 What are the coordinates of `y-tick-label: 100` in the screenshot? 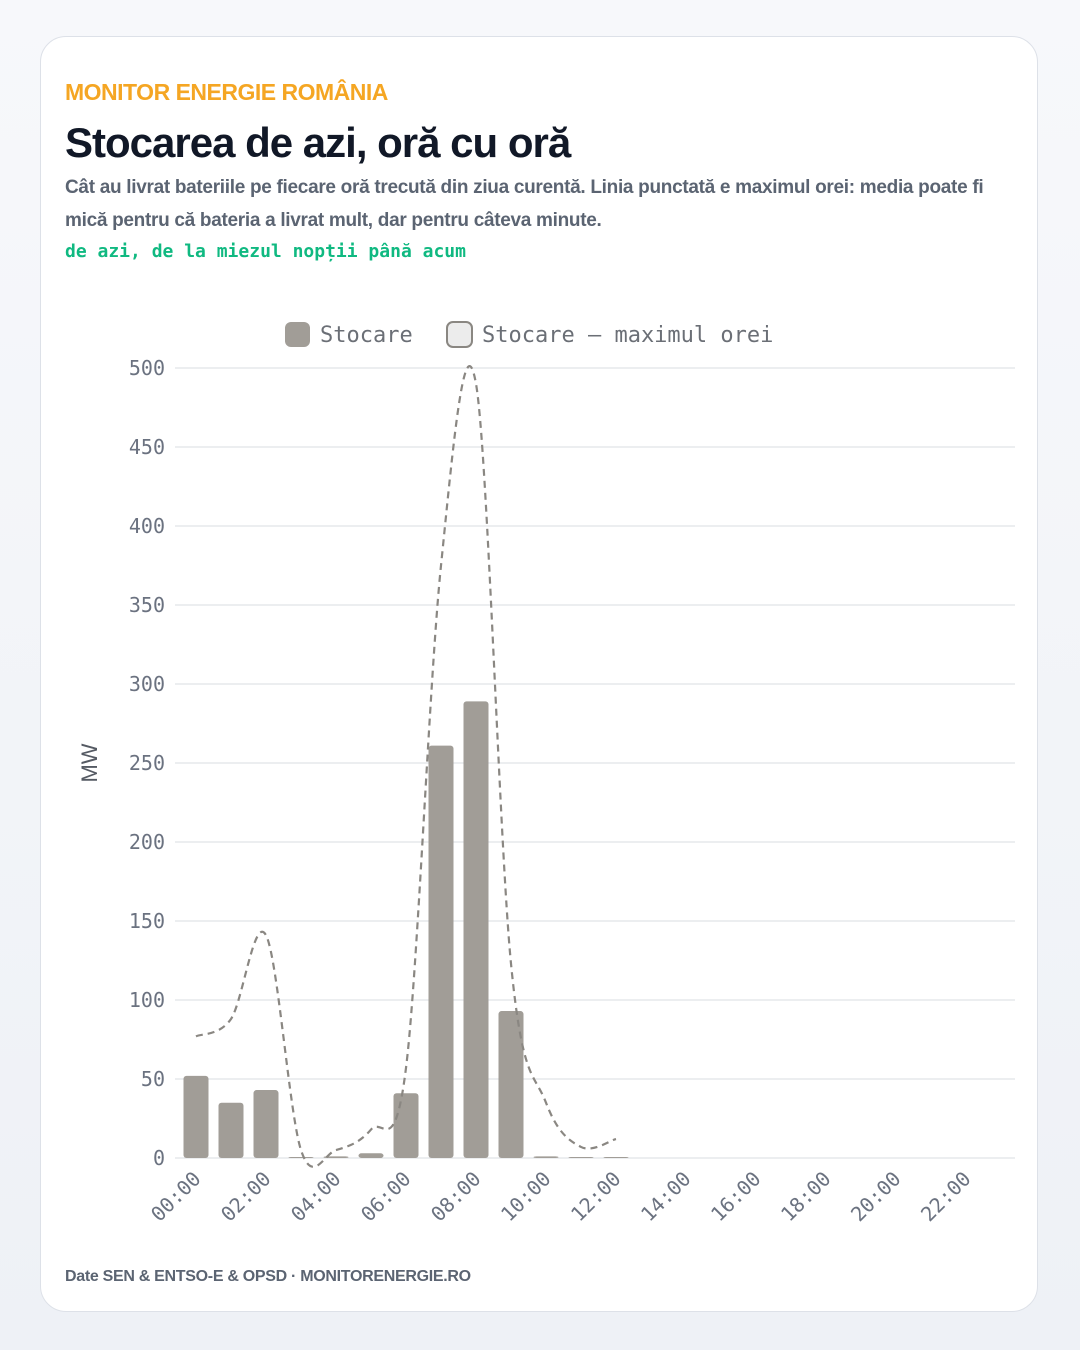 It's located at (147, 1000).